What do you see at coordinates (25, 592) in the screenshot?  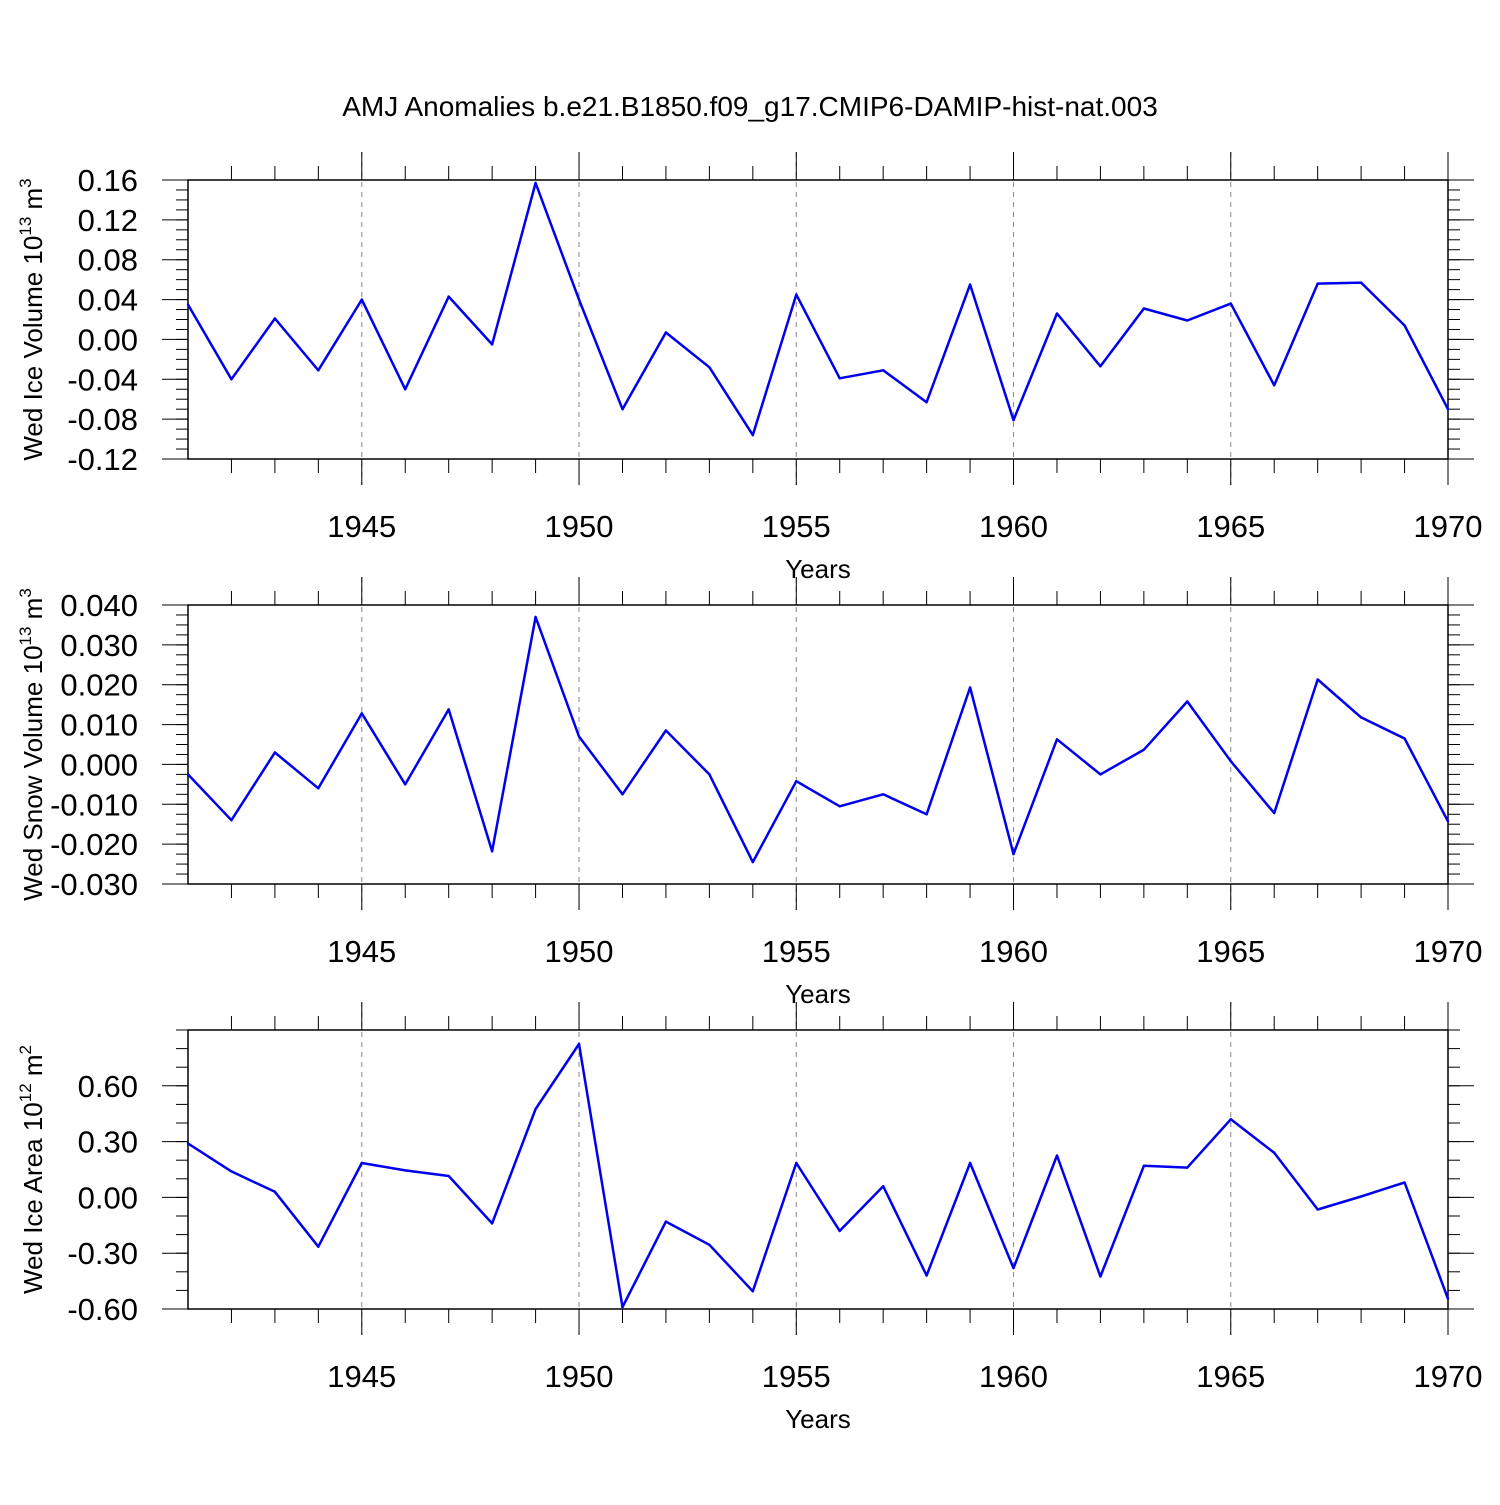 I see `y-axis-title-unit-exponent: 3` at bounding box center [25, 592].